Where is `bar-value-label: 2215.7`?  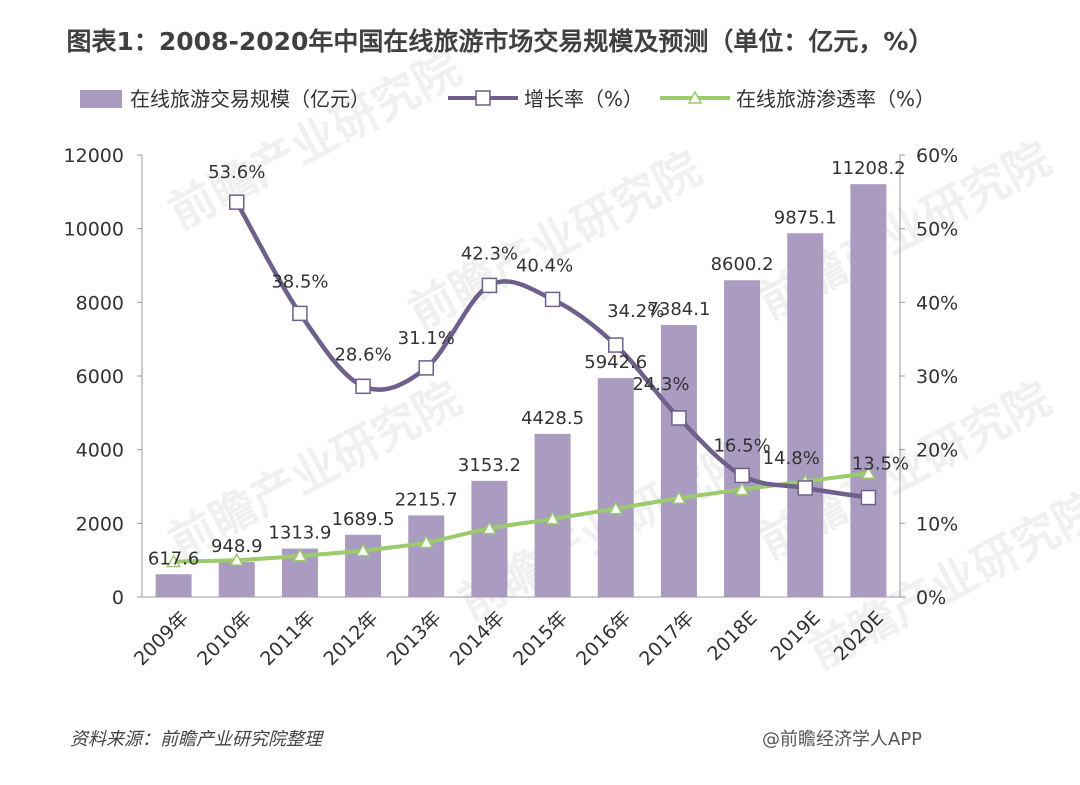 bar-value-label: 2215.7 is located at coordinates (426, 499).